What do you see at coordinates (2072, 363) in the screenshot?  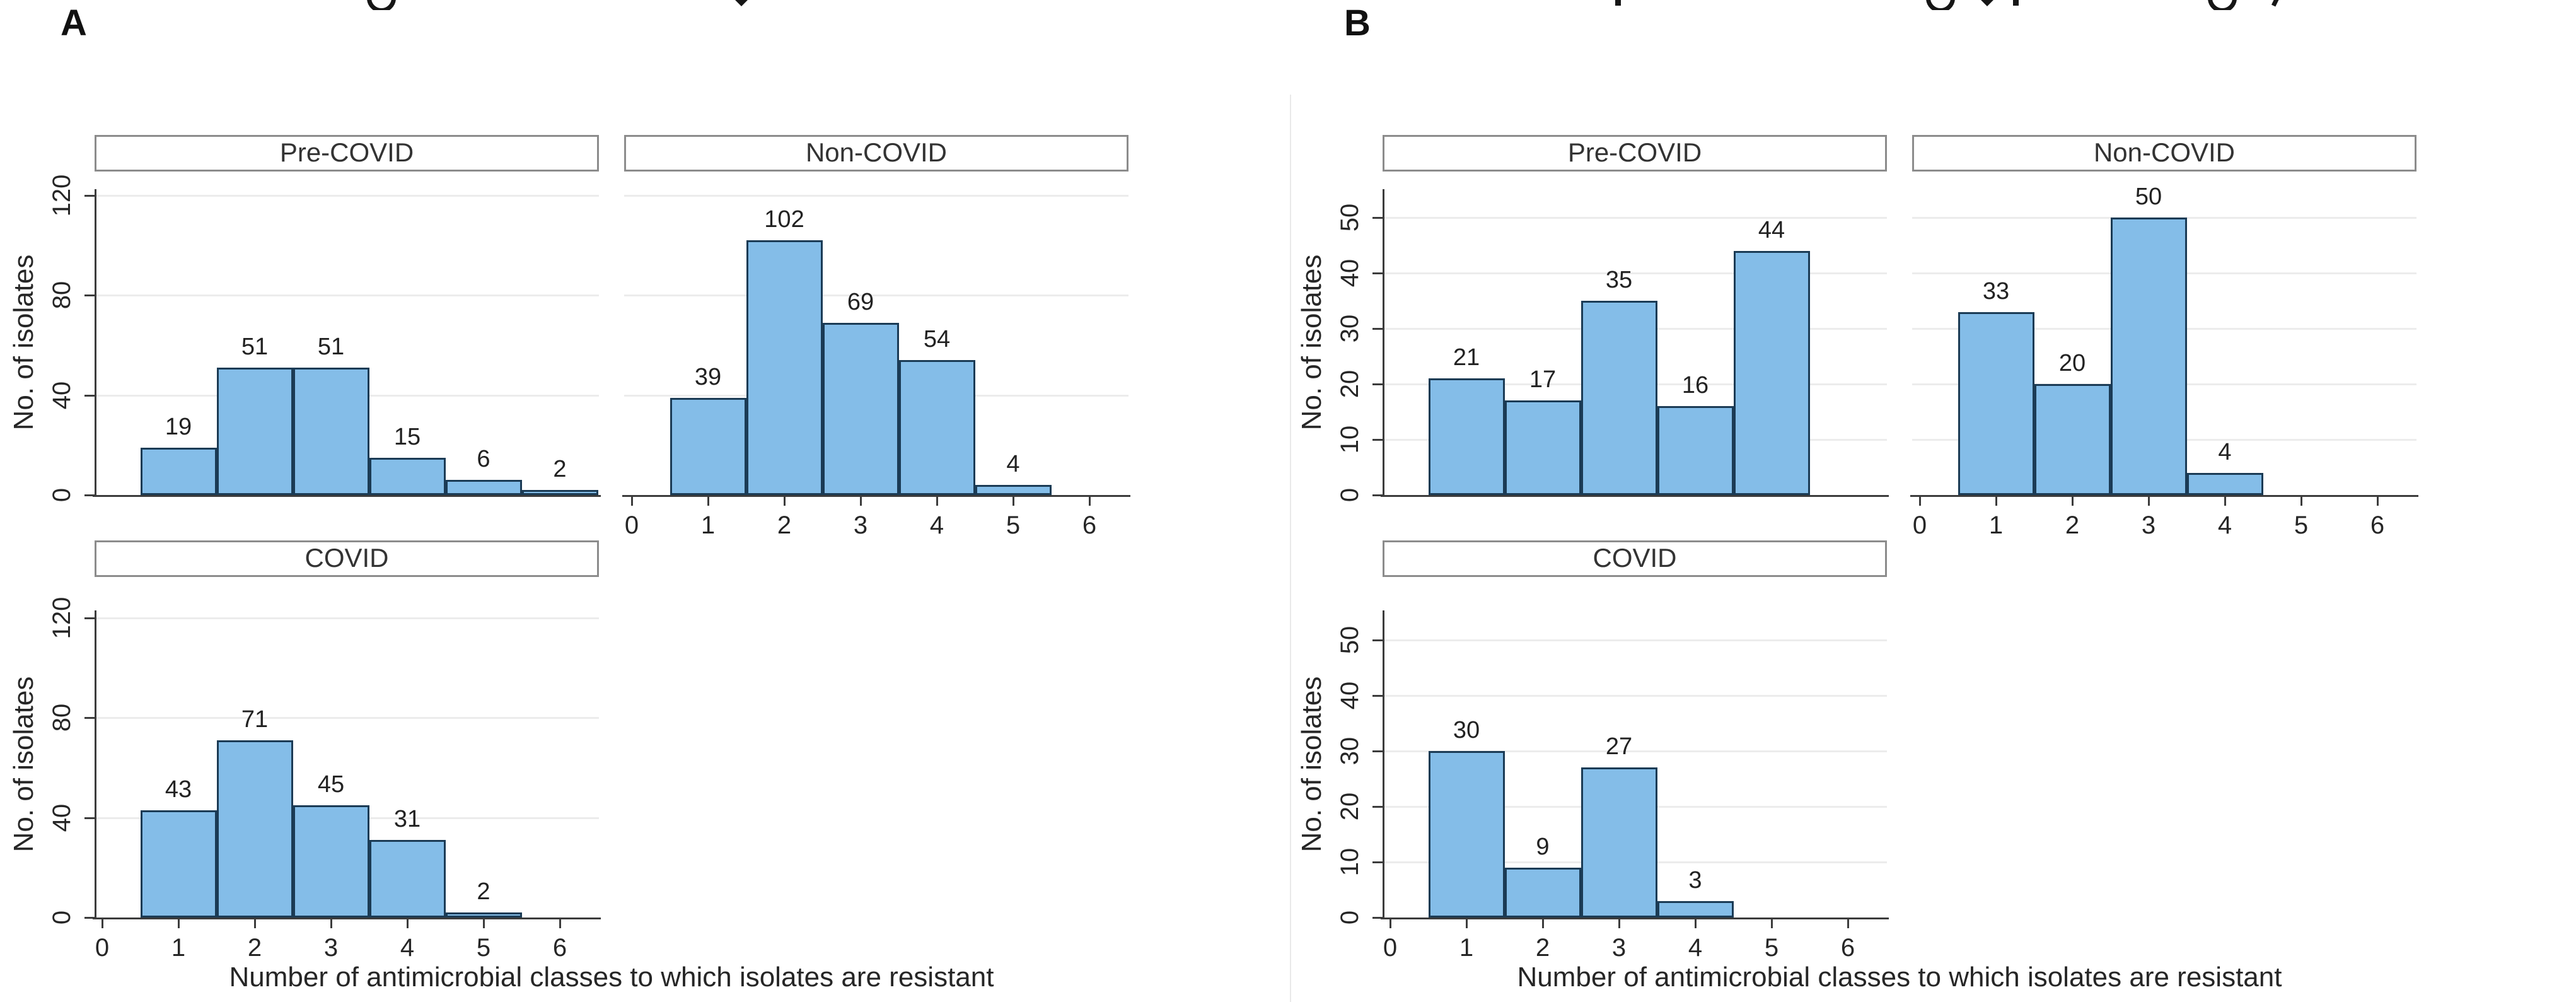 I see `bar-value-label: 20` at bounding box center [2072, 363].